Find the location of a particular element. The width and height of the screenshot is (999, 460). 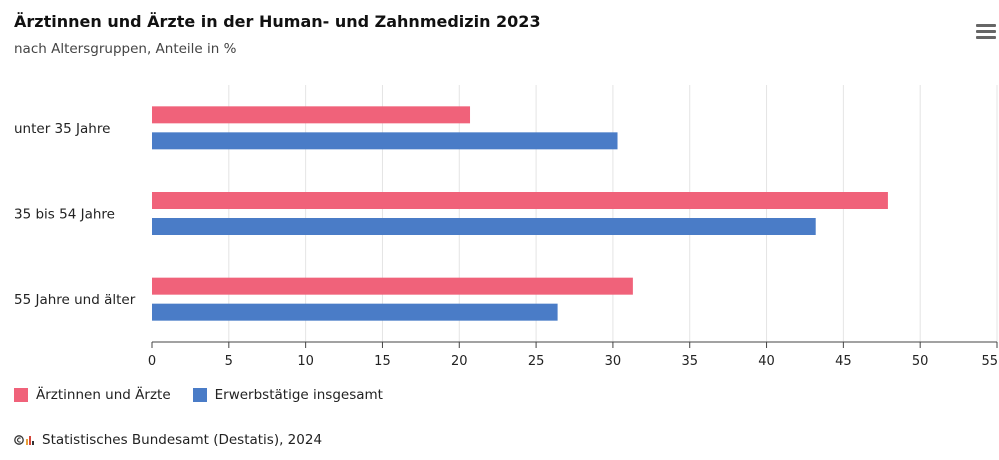

copyright-destatis-logo-icon is located at coordinates (24, 440).